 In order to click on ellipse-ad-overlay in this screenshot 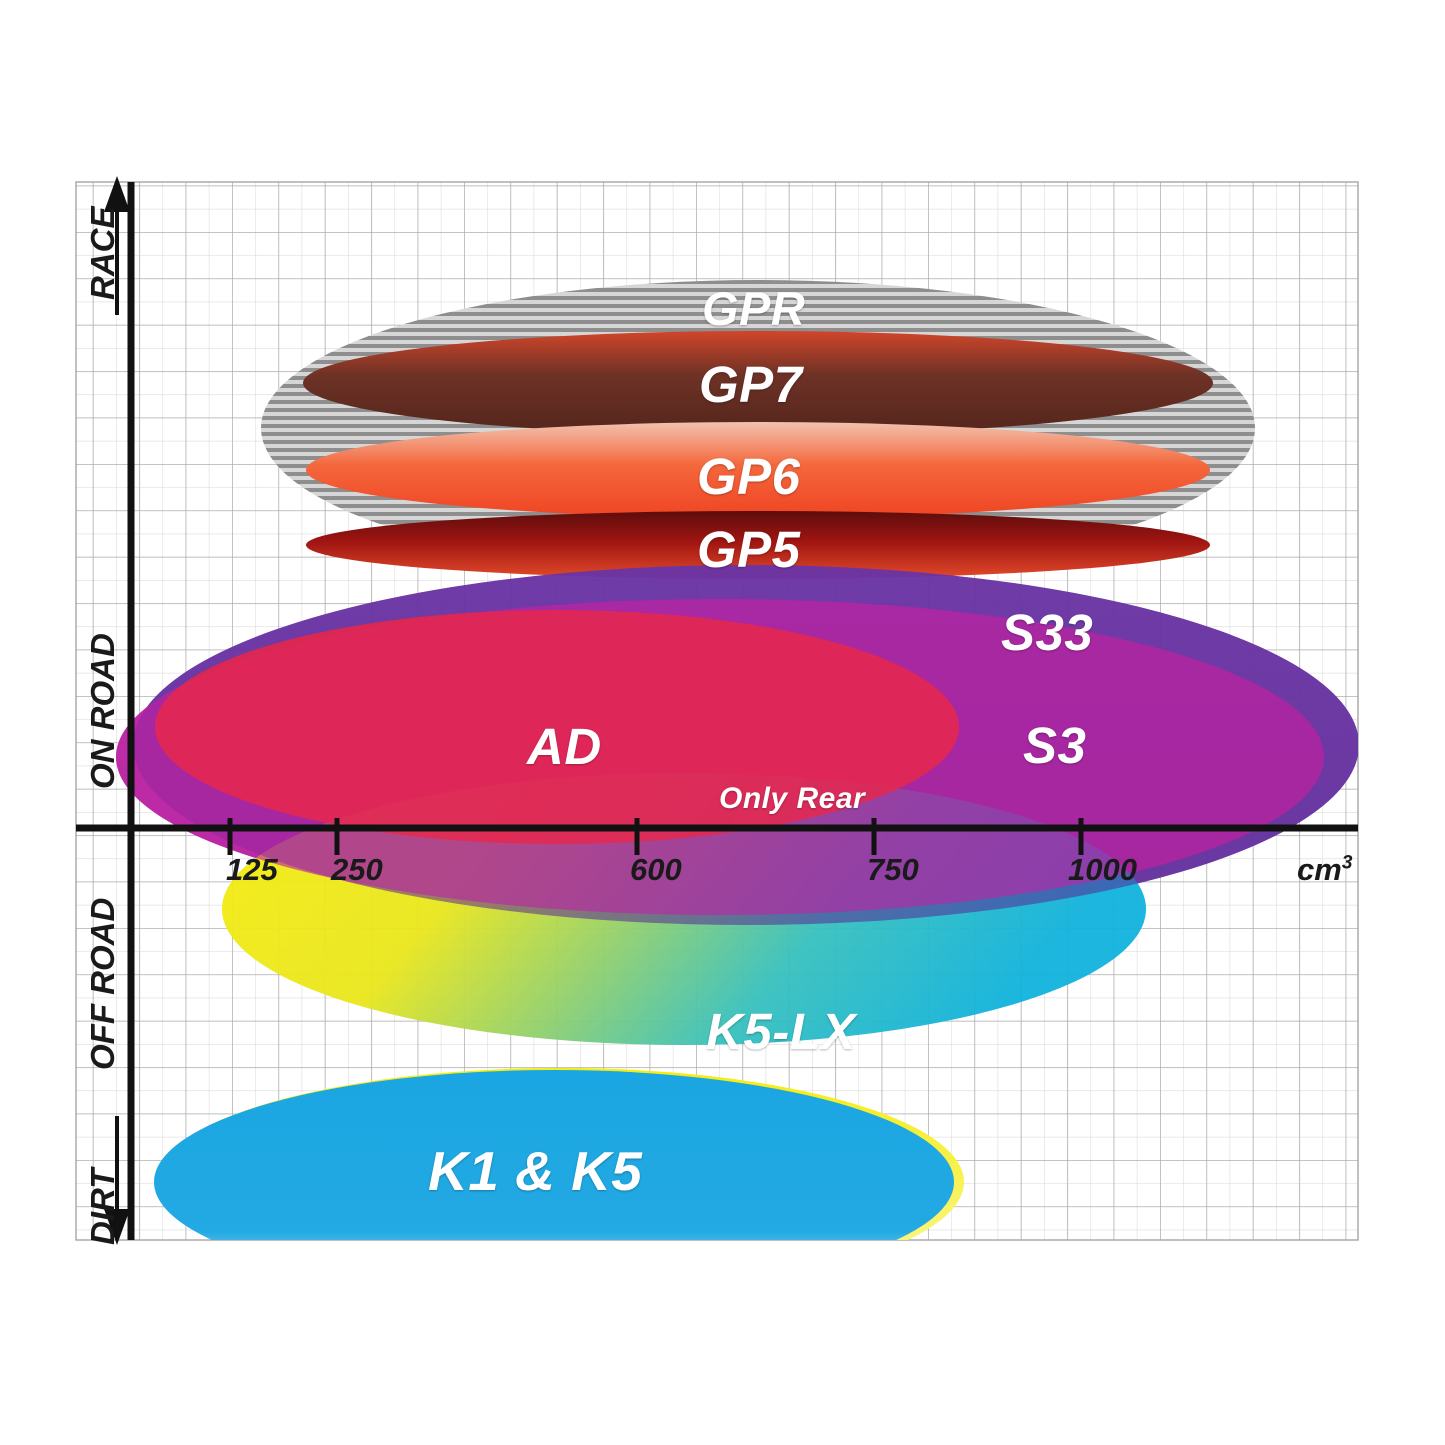, I will do `click(557, 727)`.